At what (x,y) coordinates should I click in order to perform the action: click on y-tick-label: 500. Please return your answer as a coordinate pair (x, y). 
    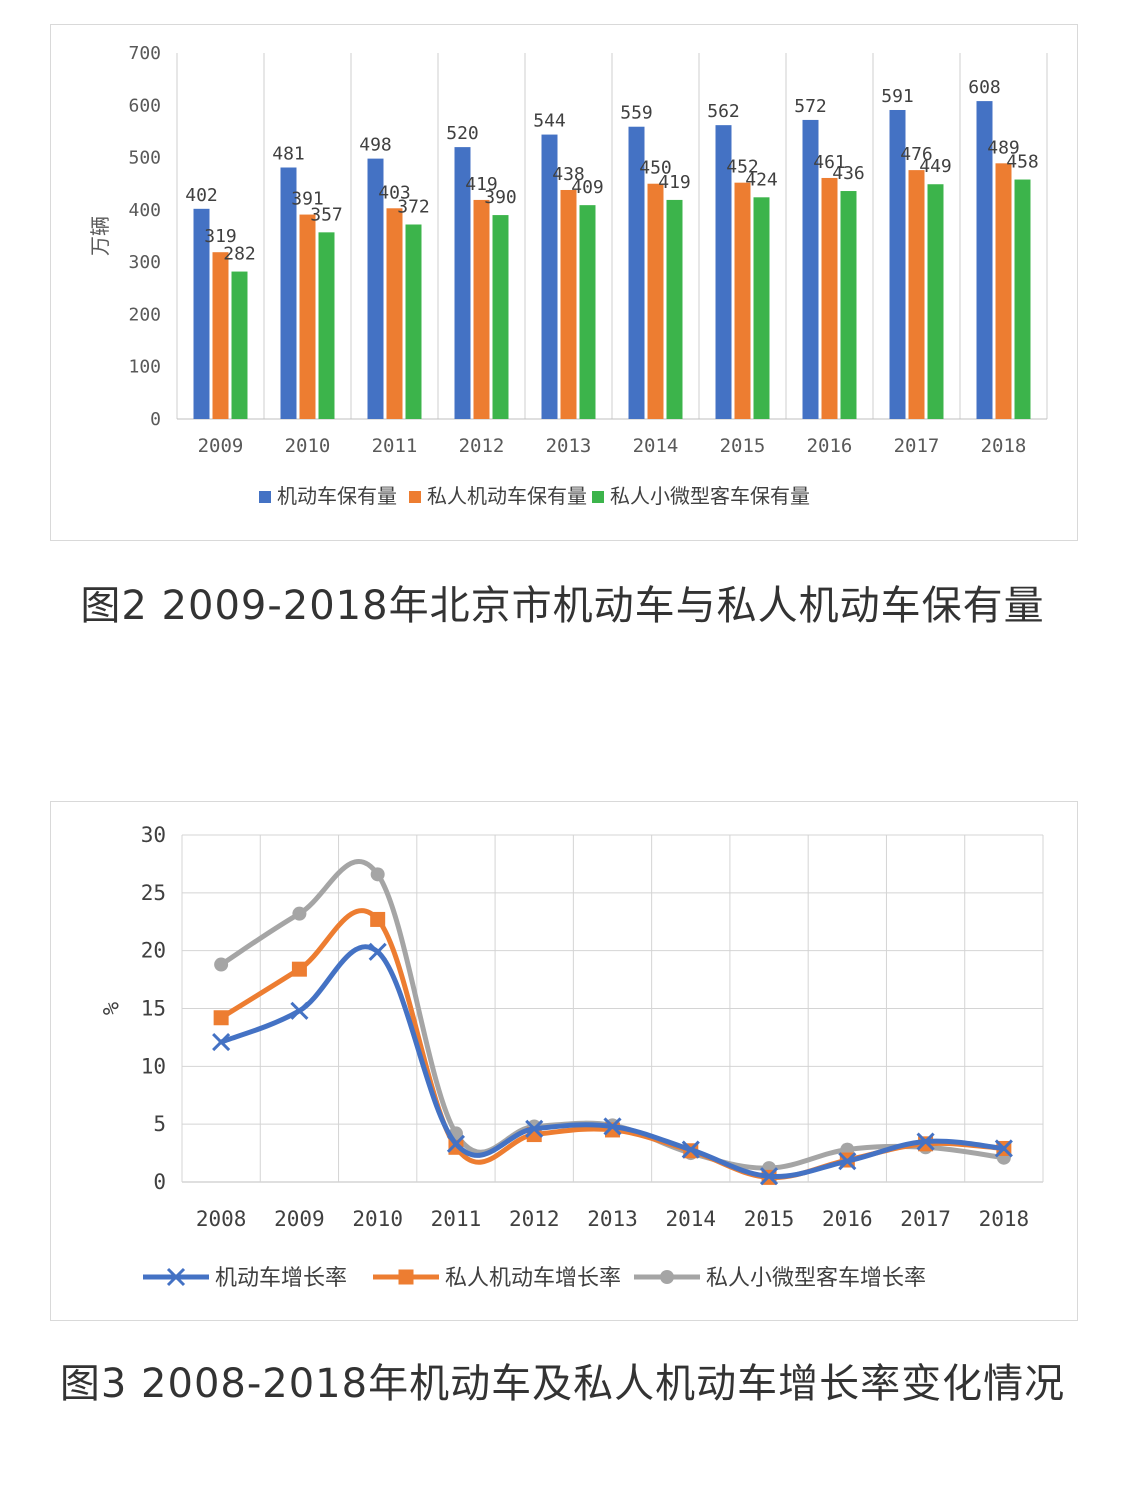
    Looking at the image, I should click on (144, 158).